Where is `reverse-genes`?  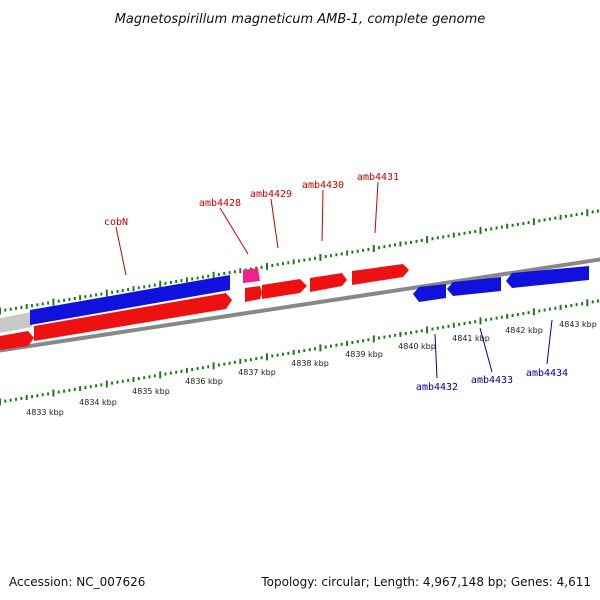 reverse-genes is located at coordinates (309, 295).